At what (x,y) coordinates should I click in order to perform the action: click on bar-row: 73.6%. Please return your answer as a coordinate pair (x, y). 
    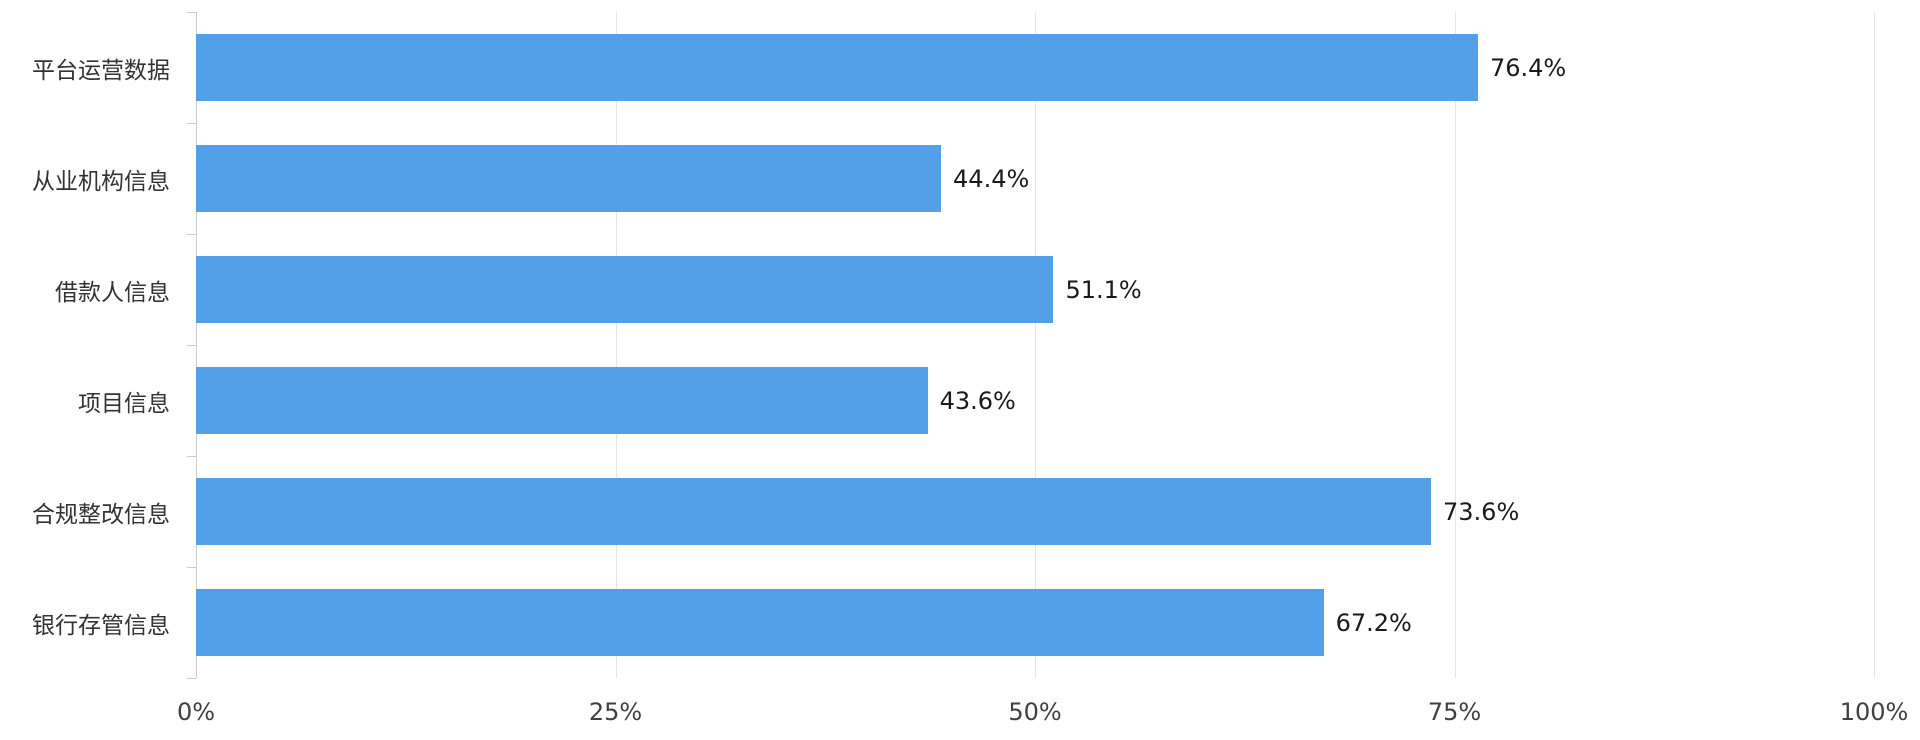
    Looking at the image, I should click on (1035, 511).